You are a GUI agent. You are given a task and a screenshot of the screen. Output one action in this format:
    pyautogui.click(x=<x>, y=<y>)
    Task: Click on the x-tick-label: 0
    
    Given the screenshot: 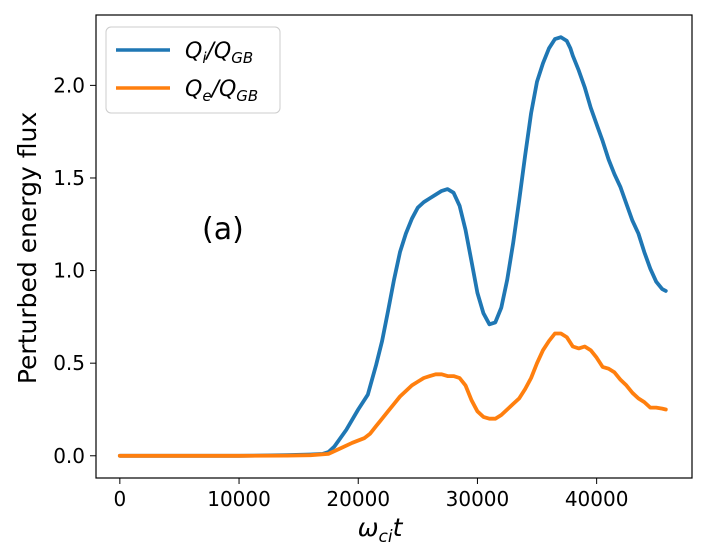 What is the action you would take?
    pyautogui.click(x=119, y=499)
    